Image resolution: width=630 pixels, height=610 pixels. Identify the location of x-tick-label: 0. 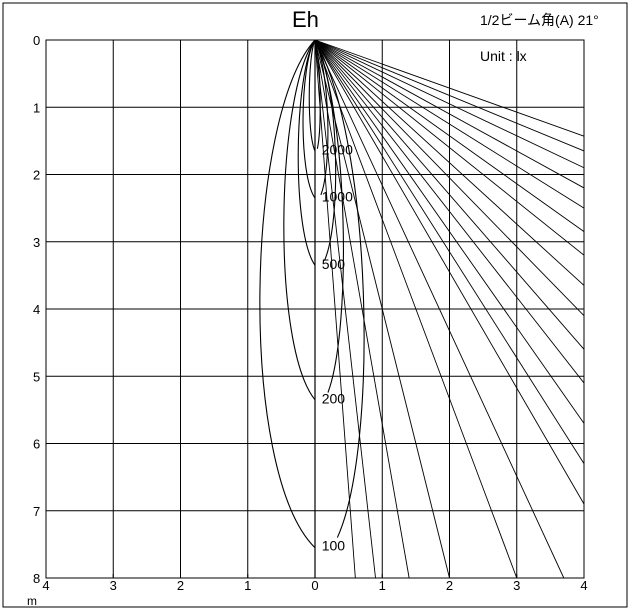
(314, 585).